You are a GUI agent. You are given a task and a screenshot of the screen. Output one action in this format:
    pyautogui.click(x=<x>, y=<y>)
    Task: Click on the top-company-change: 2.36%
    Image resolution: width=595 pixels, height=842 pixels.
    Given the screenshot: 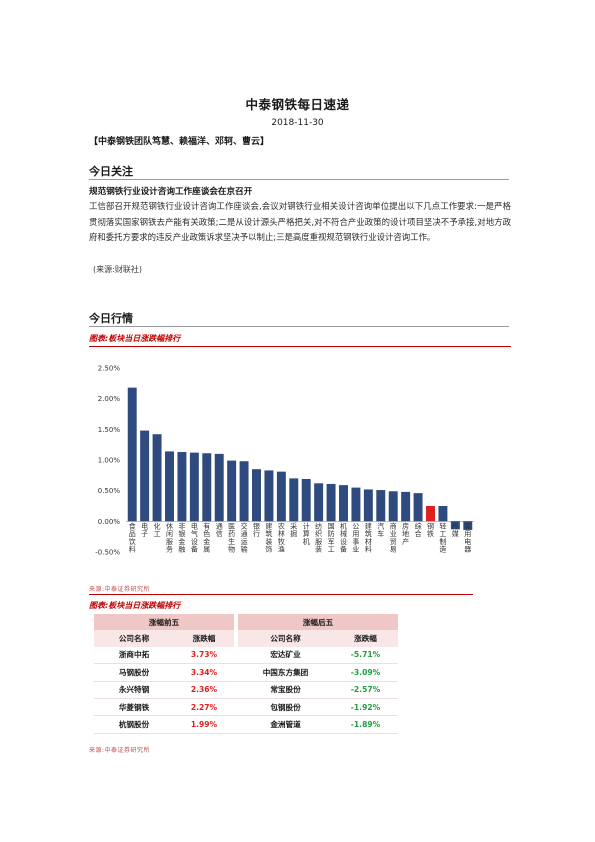 What is the action you would take?
    pyautogui.click(x=204, y=690)
    